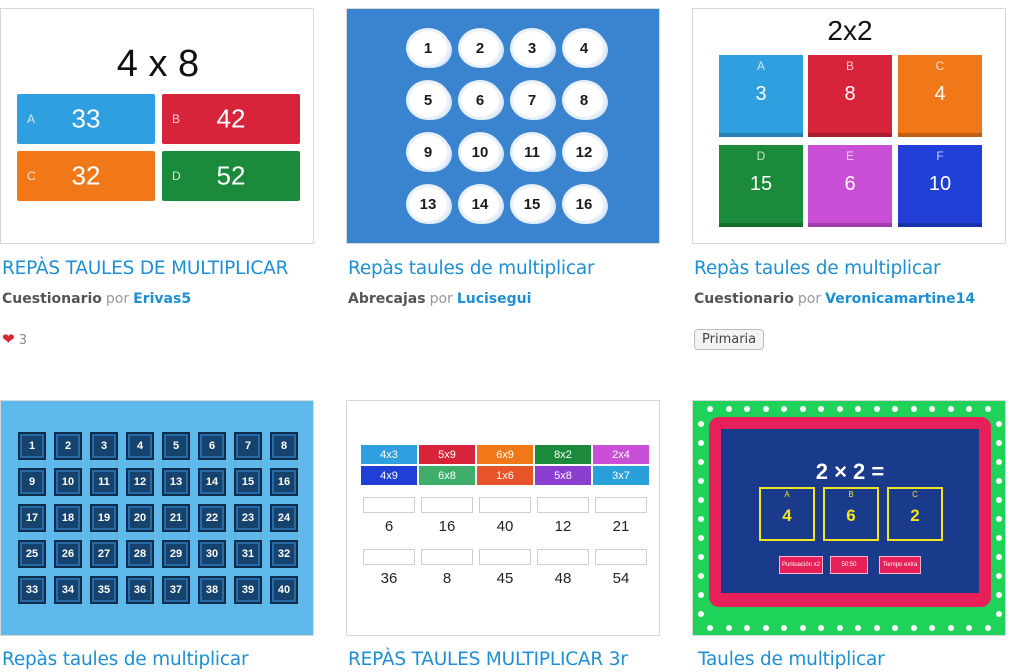 The image size is (1024, 672). What do you see at coordinates (176, 590) in the screenshot?
I see `number-tile: 37` at bounding box center [176, 590].